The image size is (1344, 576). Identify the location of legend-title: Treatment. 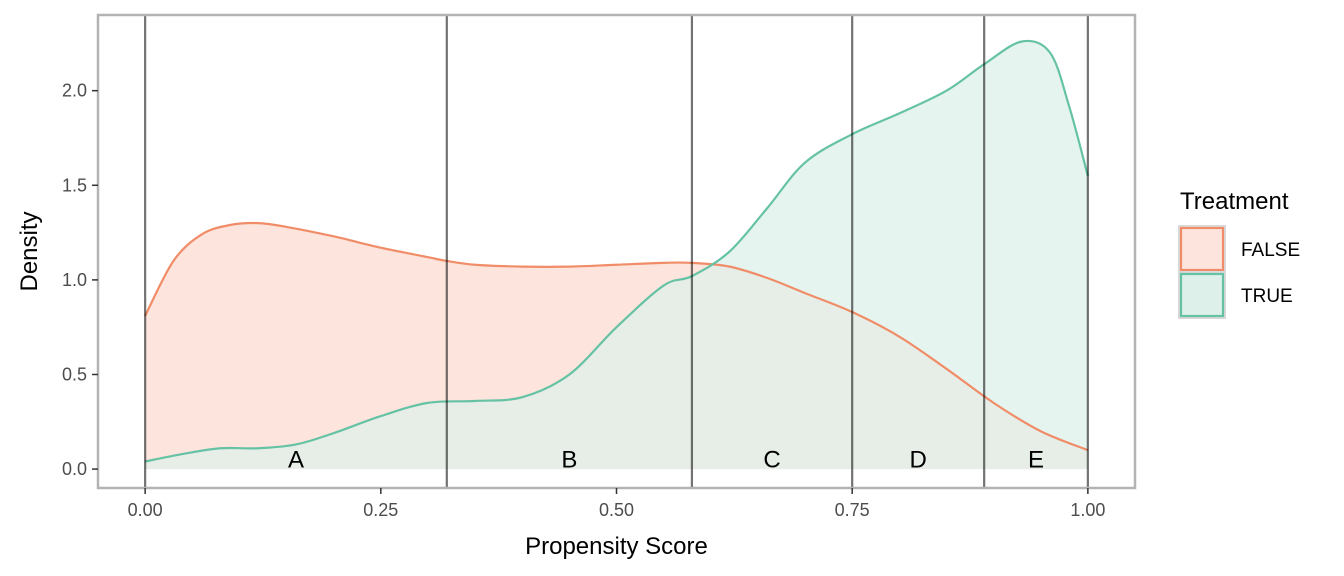
(1234, 201).